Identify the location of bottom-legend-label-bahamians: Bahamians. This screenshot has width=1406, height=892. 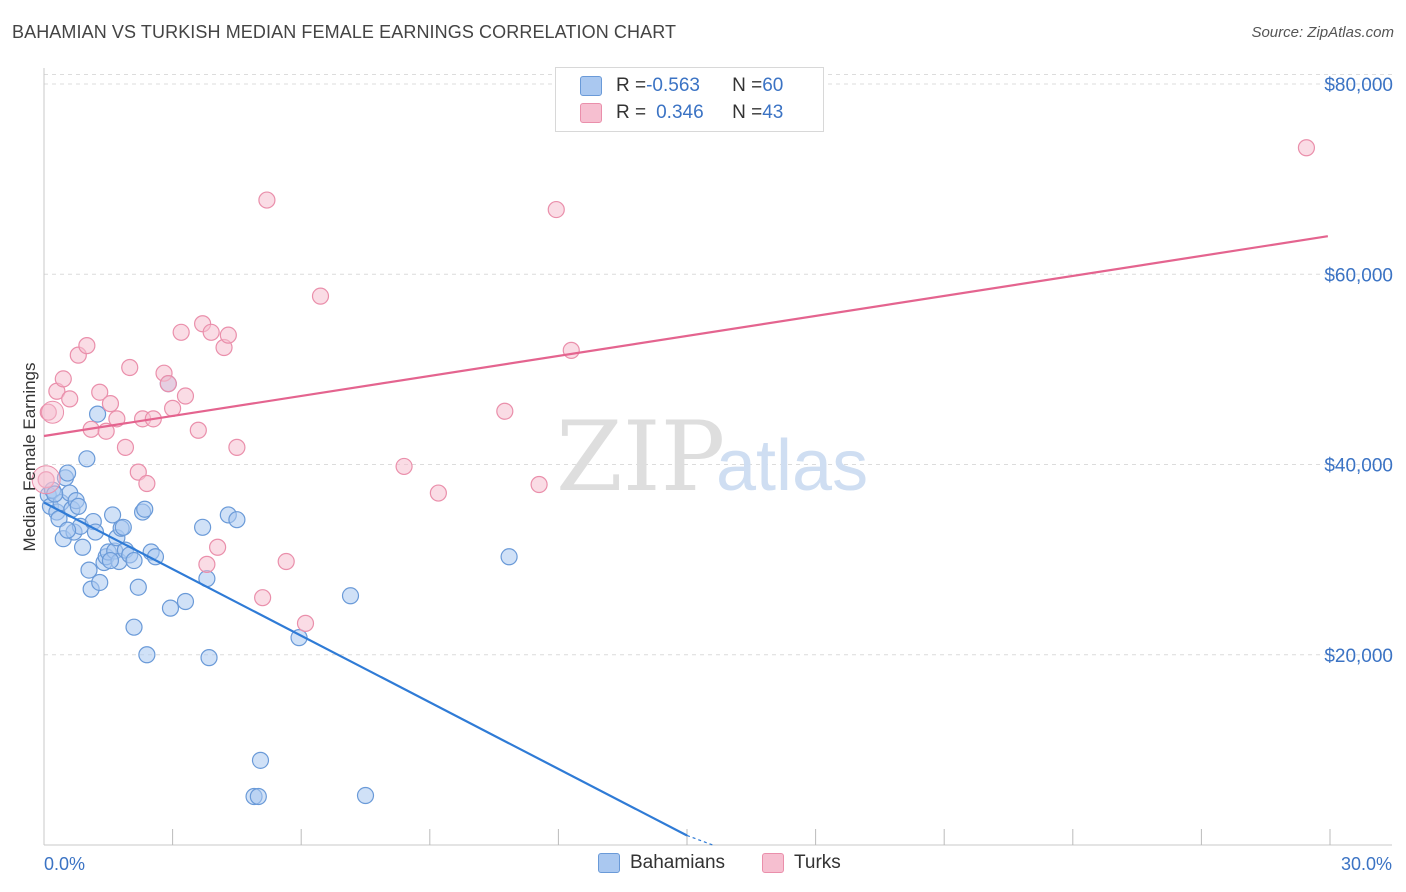
(678, 862).